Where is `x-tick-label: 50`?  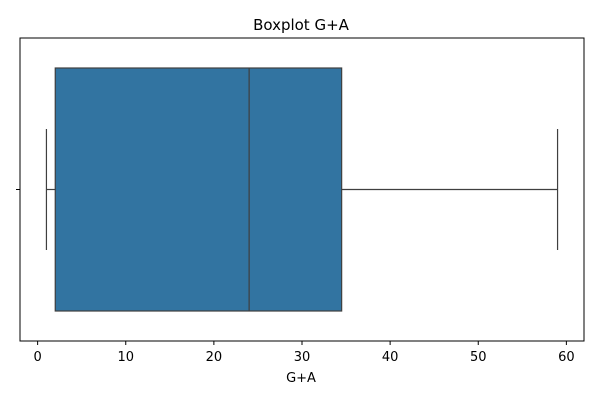
x-tick-label: 50 is located at coordinates (478, 357).